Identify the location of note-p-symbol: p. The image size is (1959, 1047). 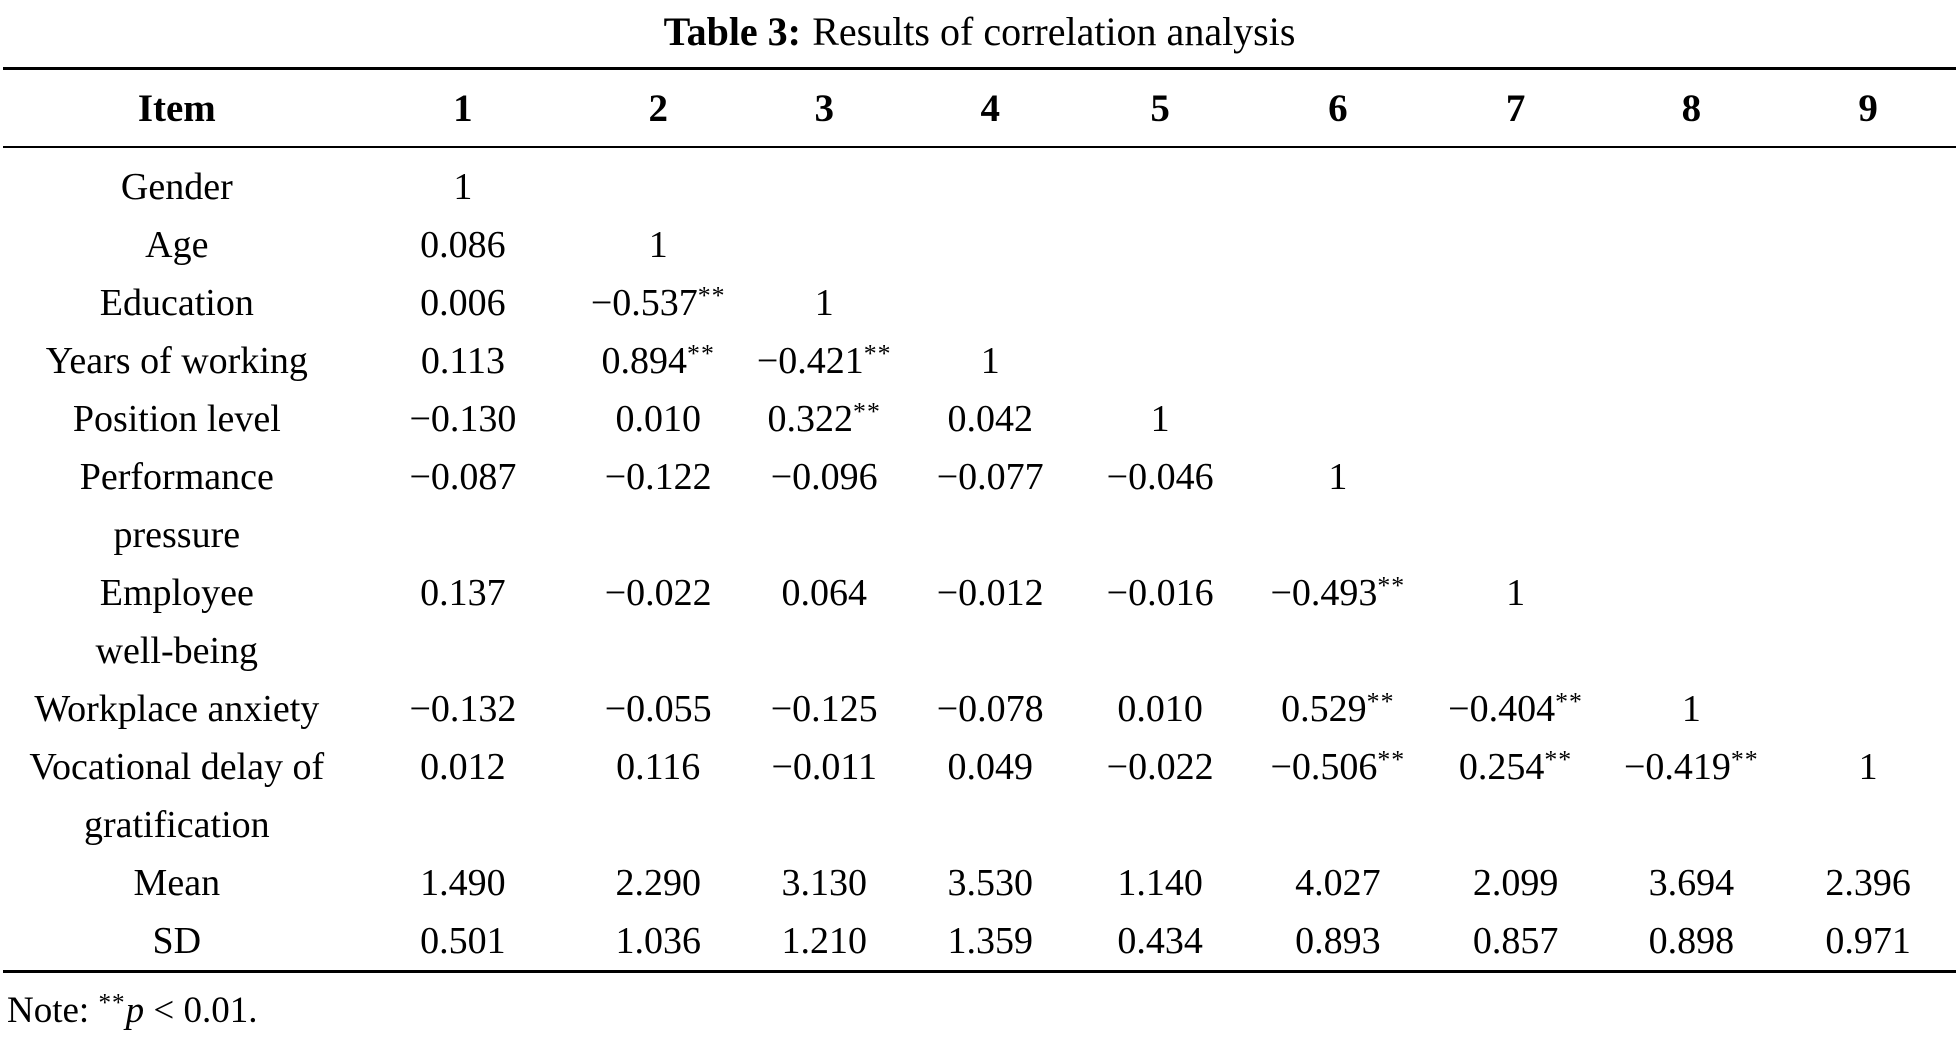
(135, 1010).